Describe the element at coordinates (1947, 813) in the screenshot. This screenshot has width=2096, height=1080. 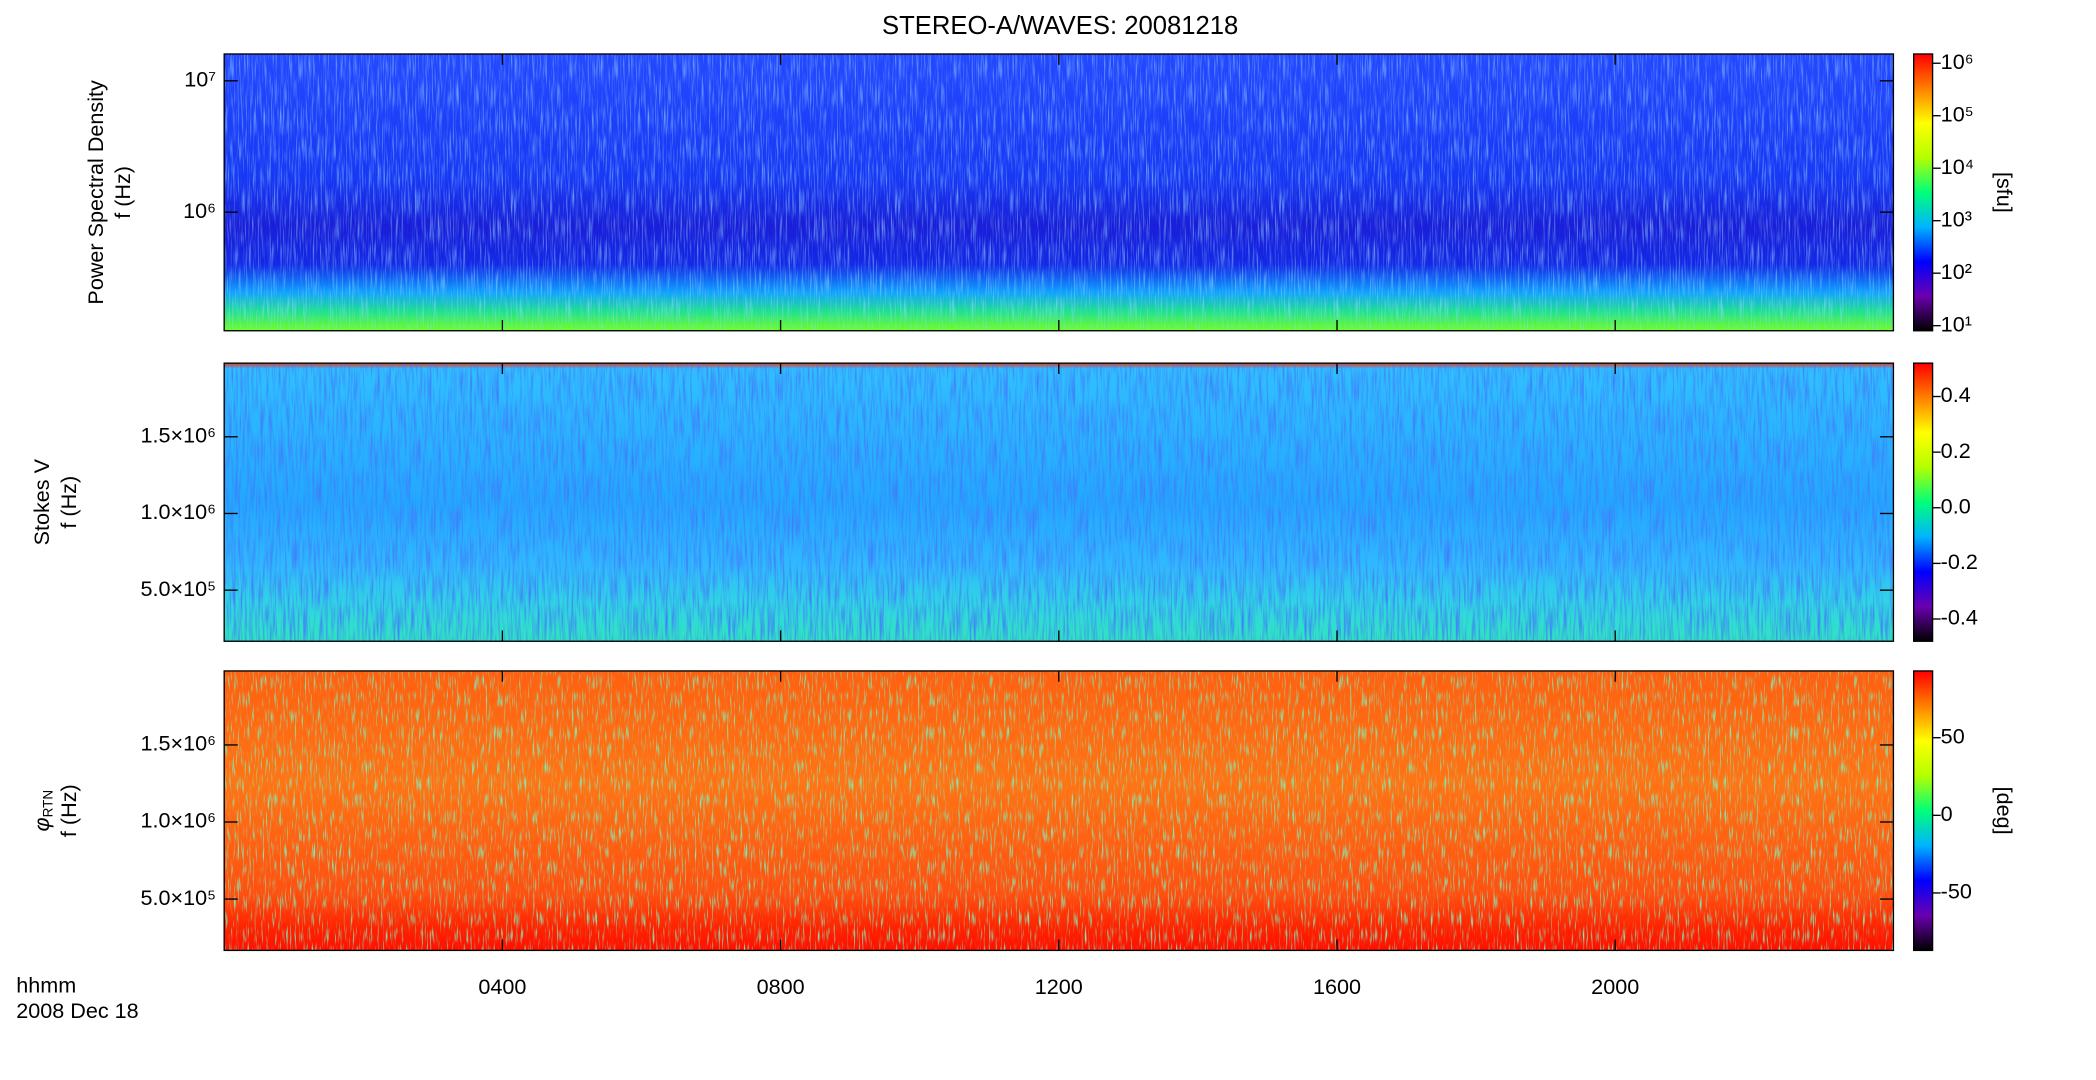
I see `colorbar-tick-label: 0` at that location.